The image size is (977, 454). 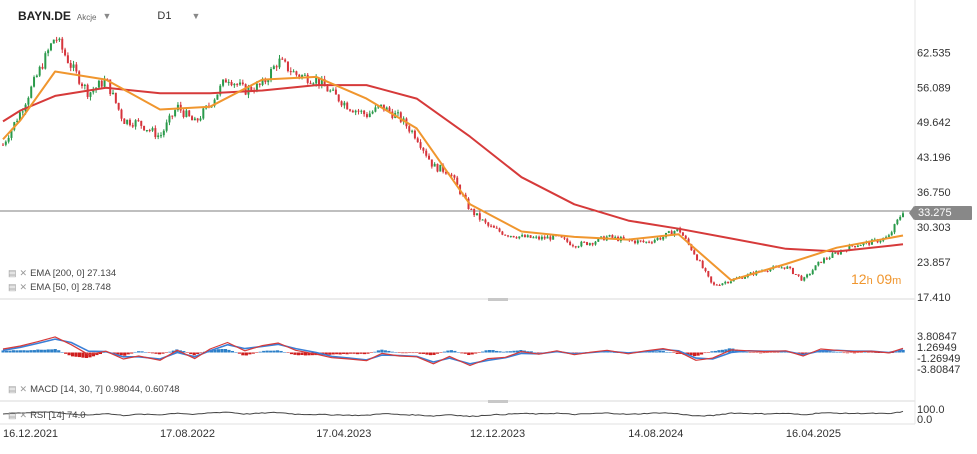 What do you see at coordinates (62, 273) in the screenshot?
I see `legend-ema200: ▤ ✕ EMA [200, 0] 27.134` at bounding box center [62, 273].